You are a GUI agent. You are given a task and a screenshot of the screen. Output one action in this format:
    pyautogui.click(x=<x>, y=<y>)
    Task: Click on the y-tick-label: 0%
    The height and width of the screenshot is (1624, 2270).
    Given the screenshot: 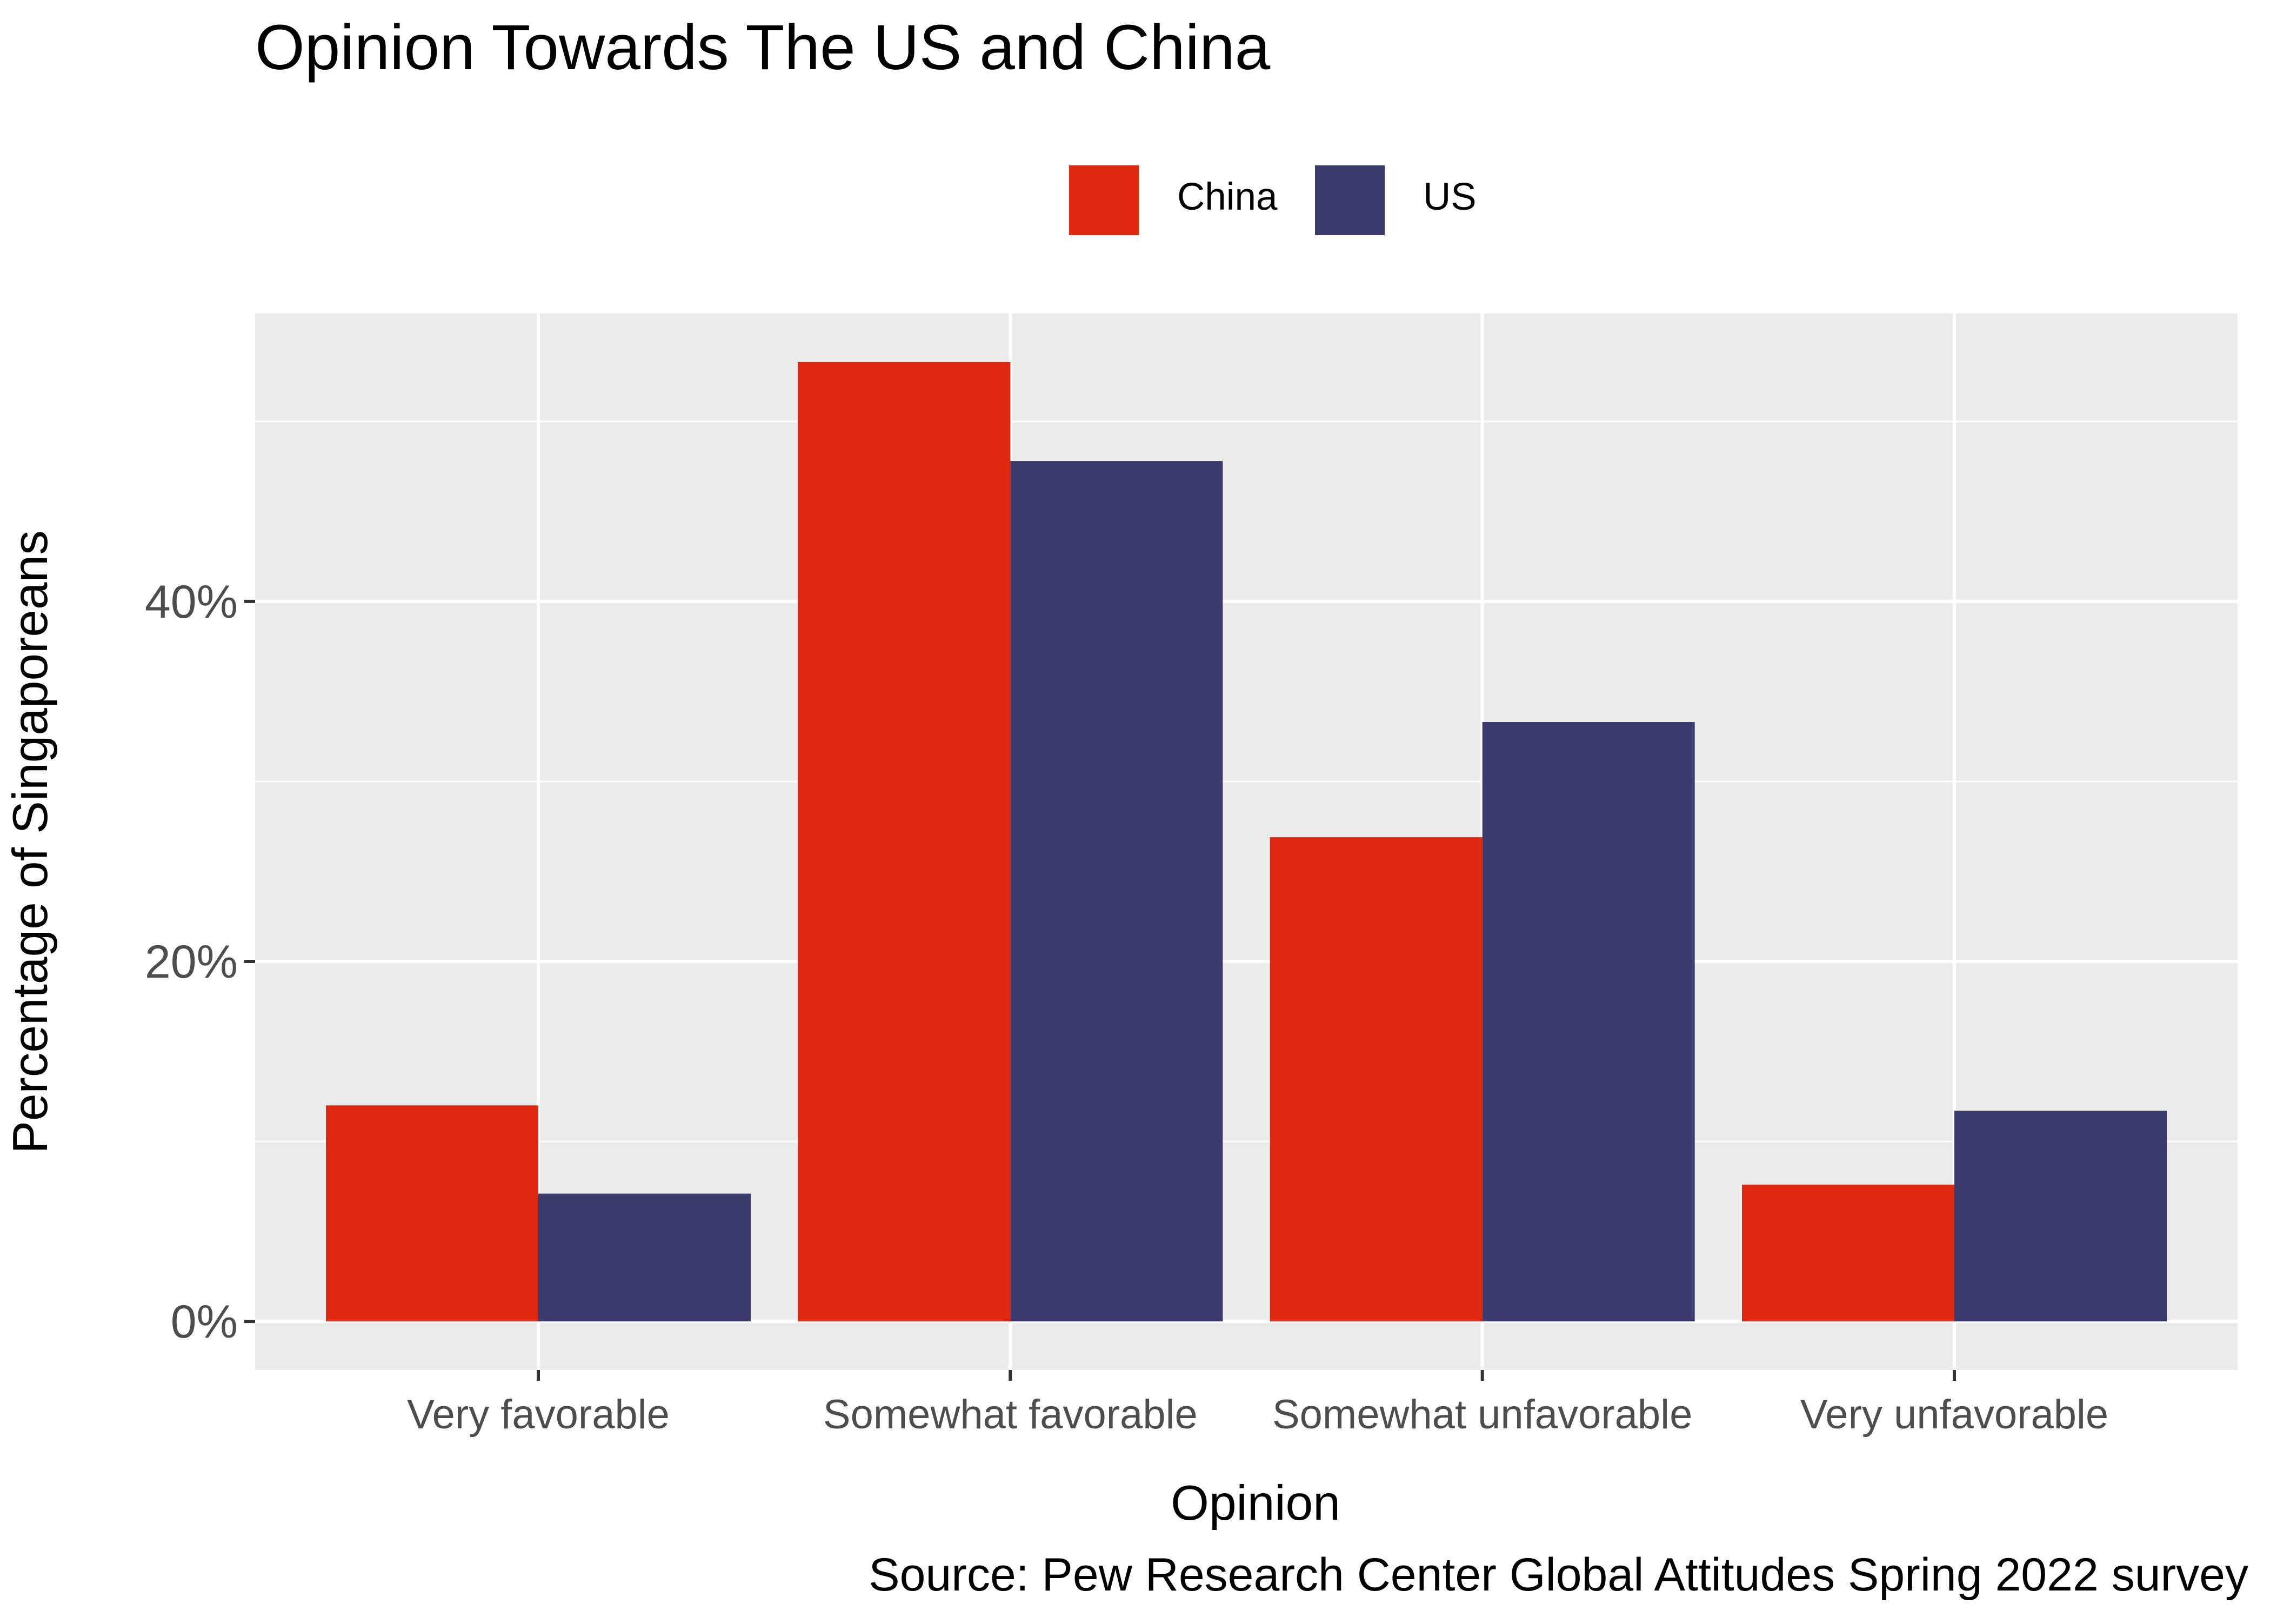 What is the action you would take?
    pyautogui.click(x=204, y=1322)
    